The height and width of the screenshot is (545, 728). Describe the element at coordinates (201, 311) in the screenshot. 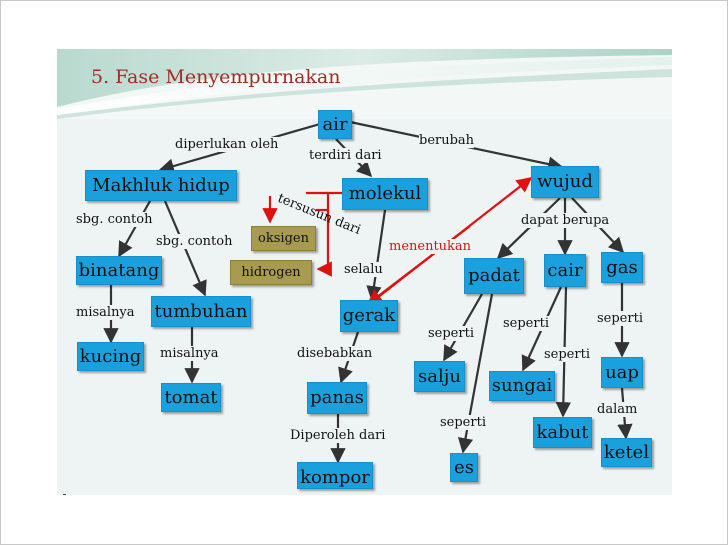

I see `node-tumbuhan: tumbuhan` at that location.